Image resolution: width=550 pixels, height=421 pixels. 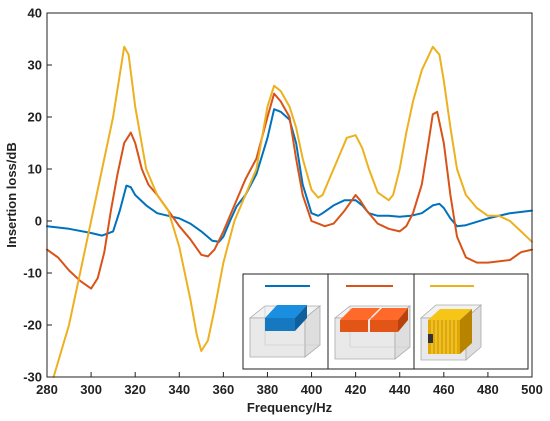 What do you see at coordinates (224, 389) in the screenshot?
I see `x-tick-label: 360` at bounding box center [224, 389].